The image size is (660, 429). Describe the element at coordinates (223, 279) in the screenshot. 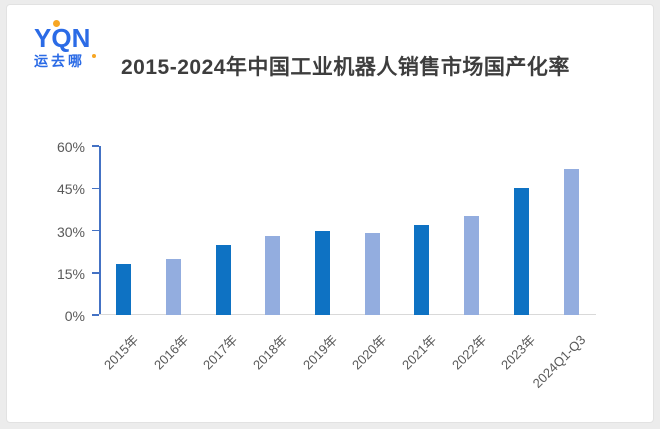

I see `bar-2017年` at that location.